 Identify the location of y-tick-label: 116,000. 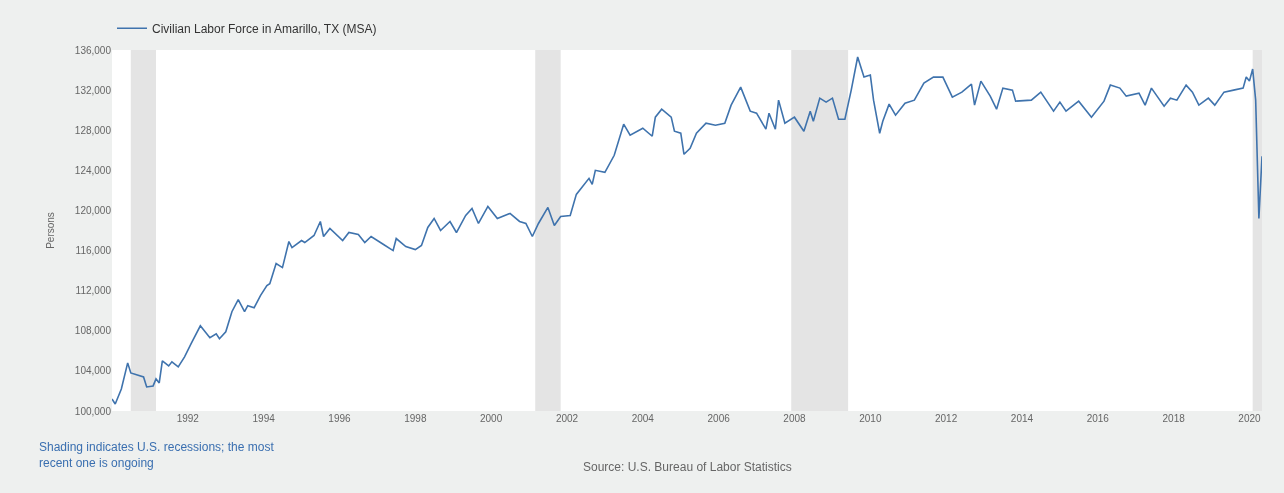
(93, 251).